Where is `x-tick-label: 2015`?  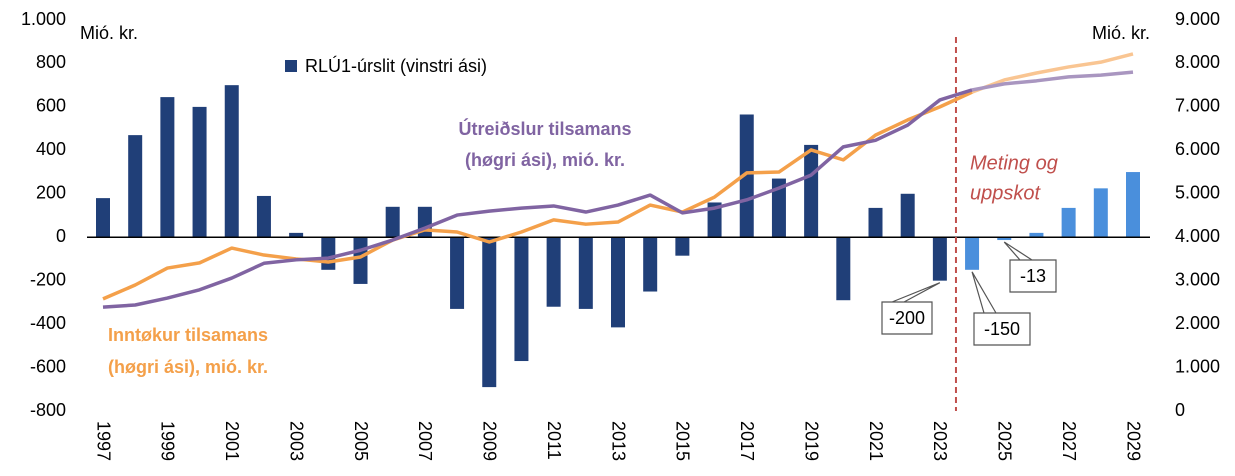
x-tick-label: 2015 is located at coordinates (683, 441).